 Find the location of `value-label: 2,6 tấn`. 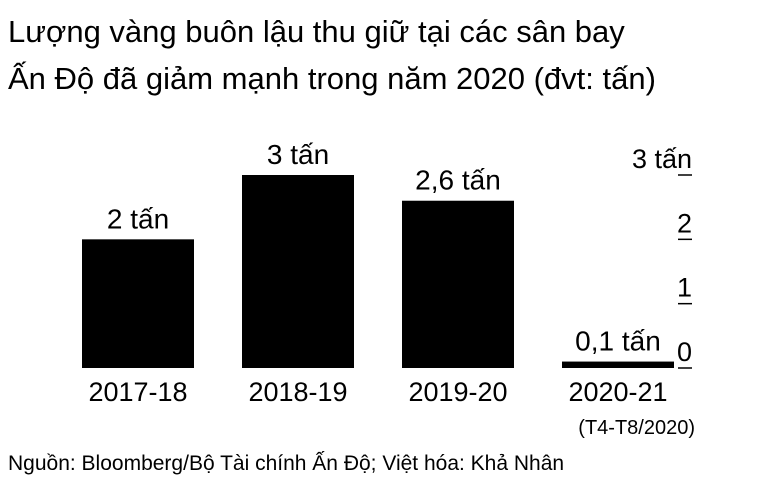

value-label: 2,6 tấn is located at coordinates (458, 180).